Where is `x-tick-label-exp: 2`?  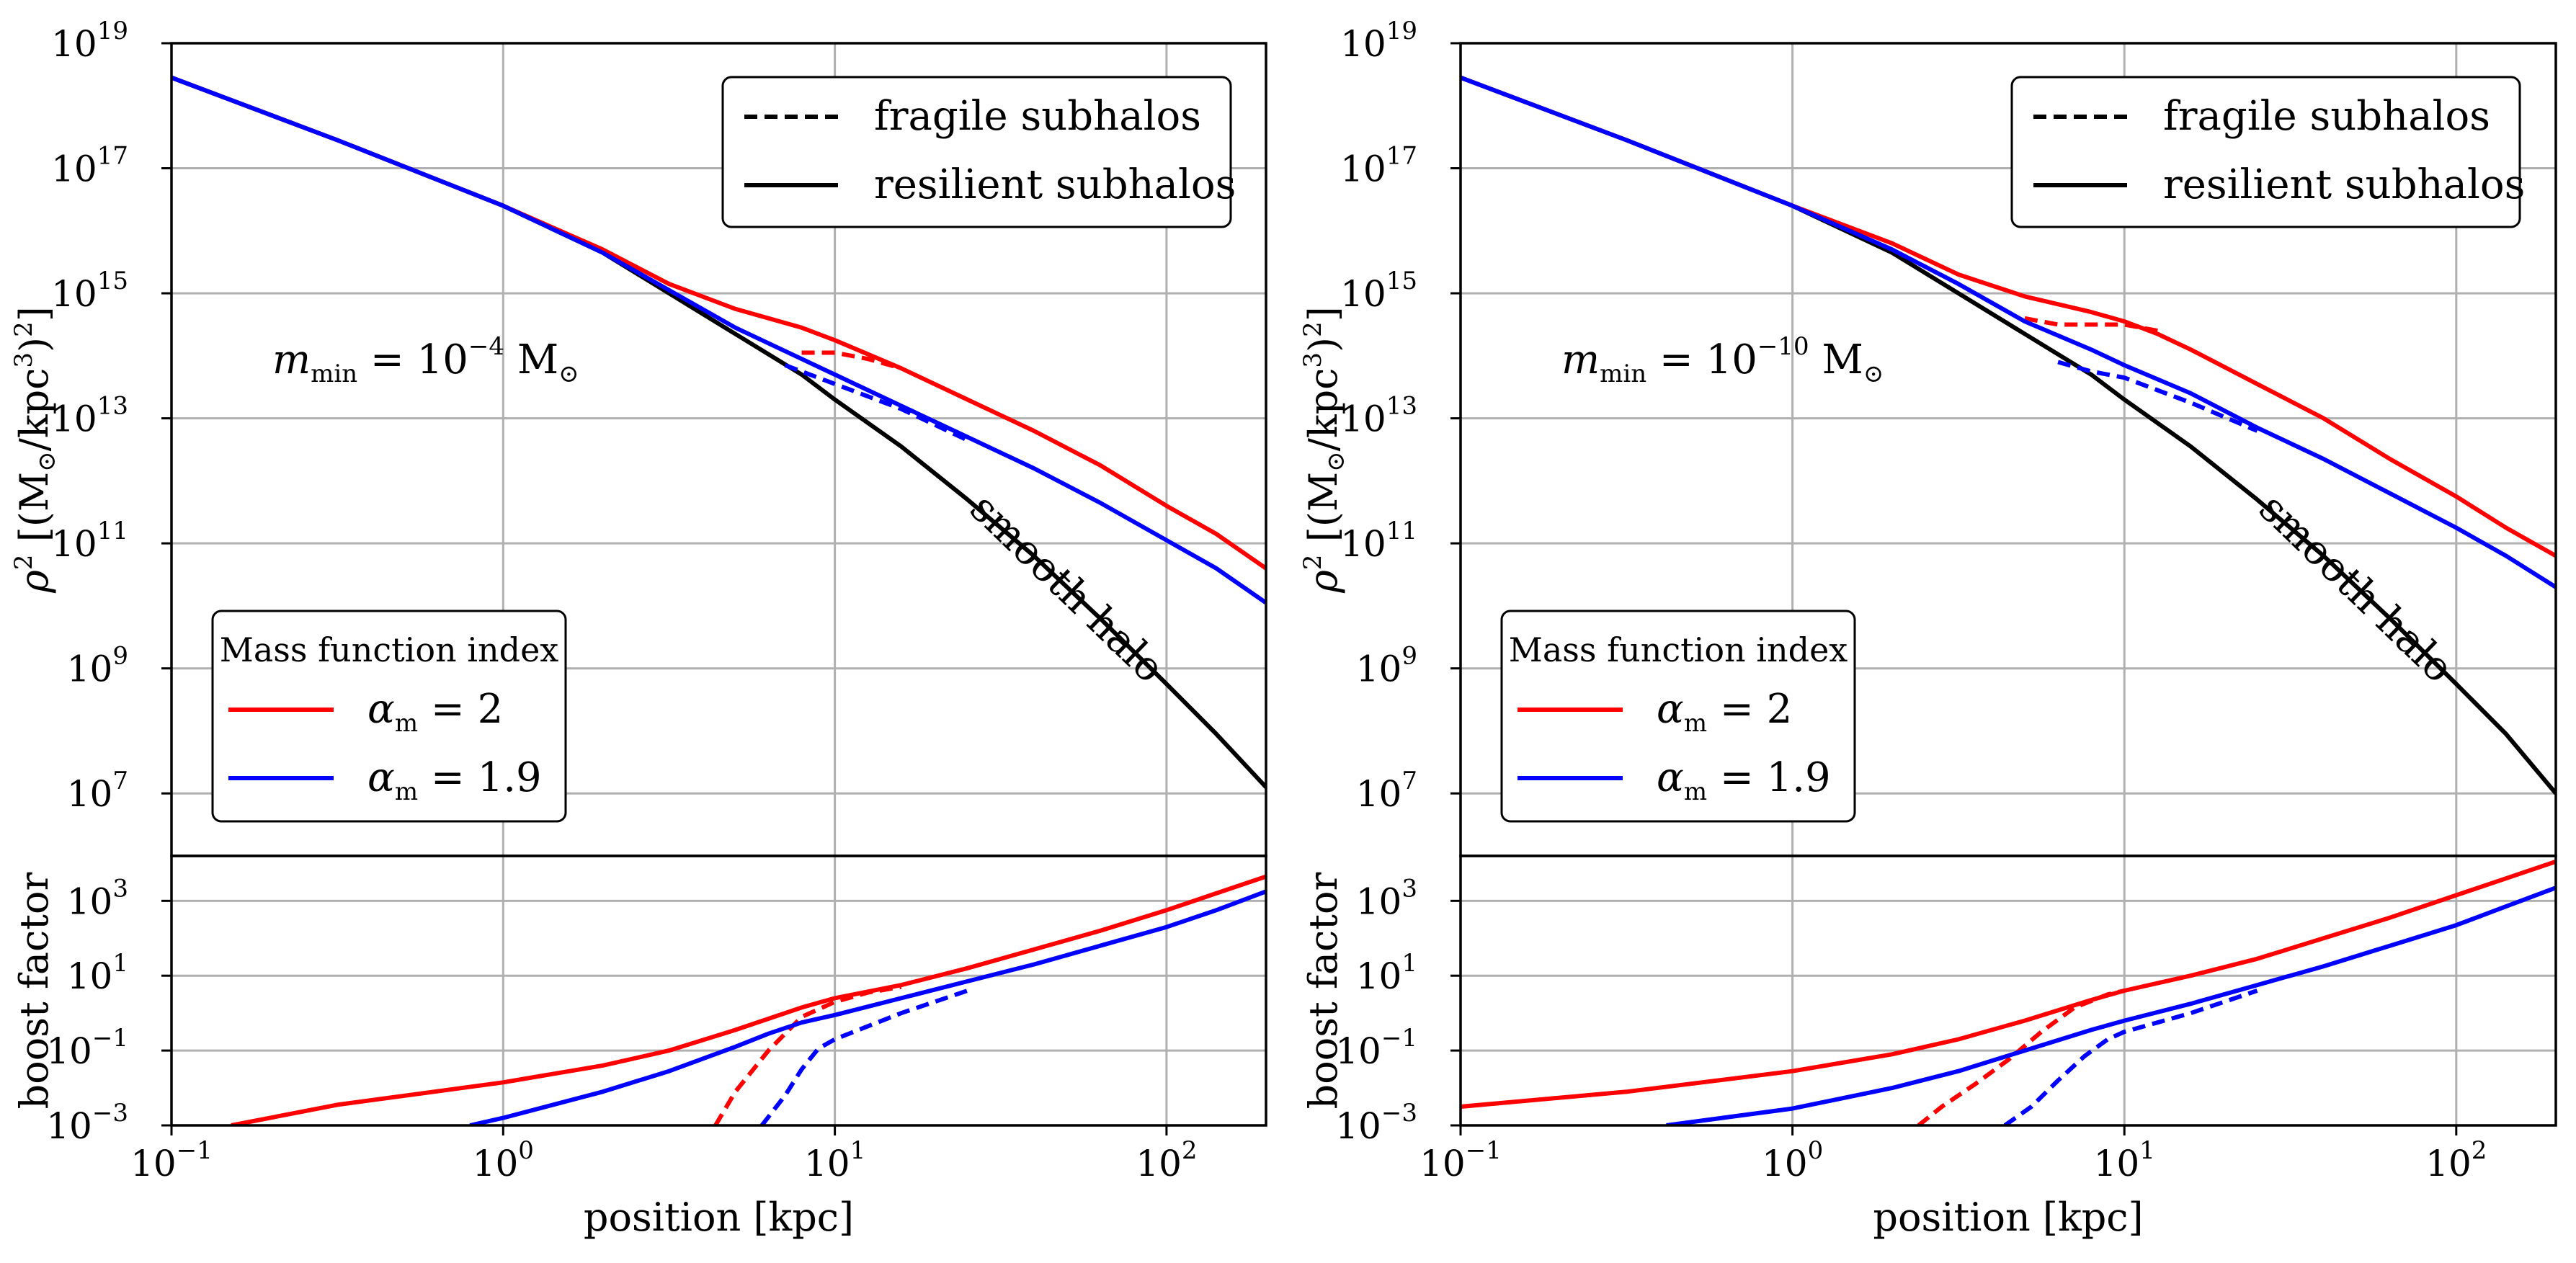
x-tick-label-exp: 2 is located at coordinates (1190, 1150).